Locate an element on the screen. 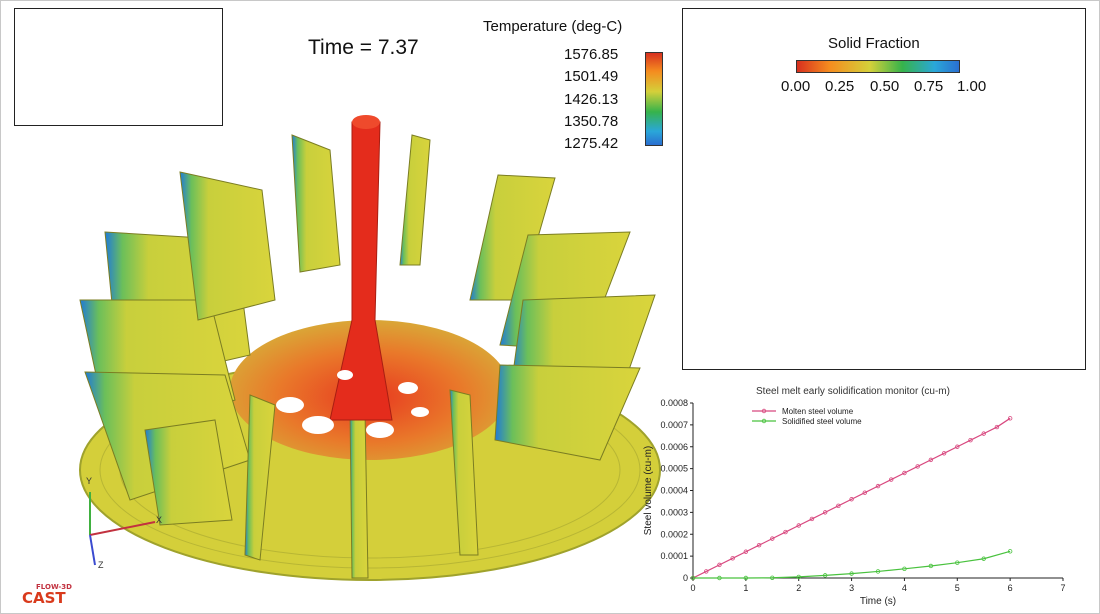 This screenshot has width=1100, height=614. solid-fraction-title: Solid Fraction is located at coordinates (874, 43).